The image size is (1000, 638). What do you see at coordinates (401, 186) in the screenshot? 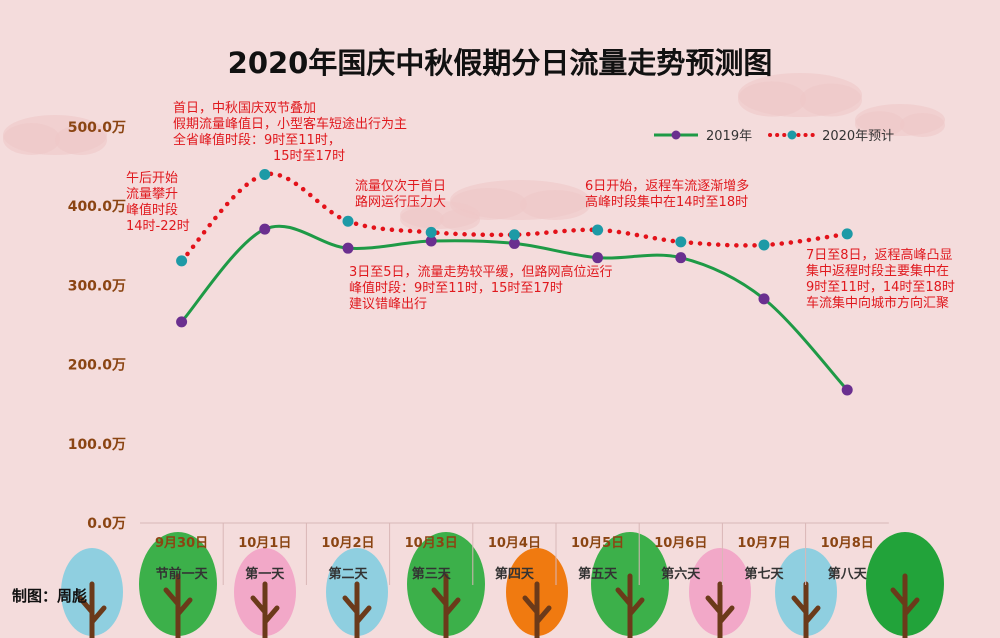
I see `annotation-line: 流量仅次于首日` at bounding box center [401, 186].